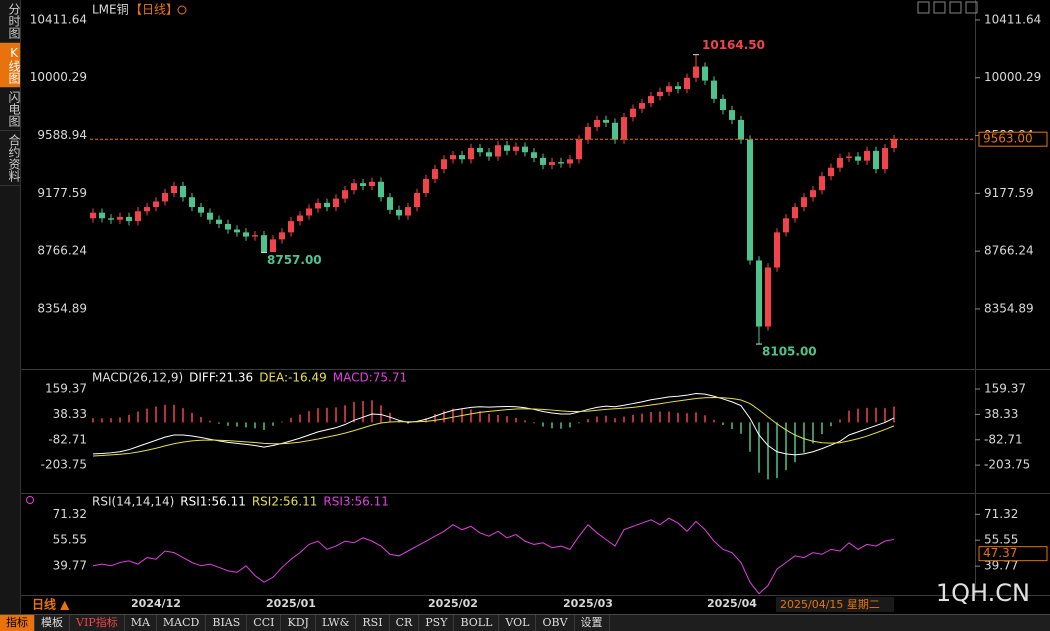  I want to click on y-marker-label: 47.37, so click(1000, 553).